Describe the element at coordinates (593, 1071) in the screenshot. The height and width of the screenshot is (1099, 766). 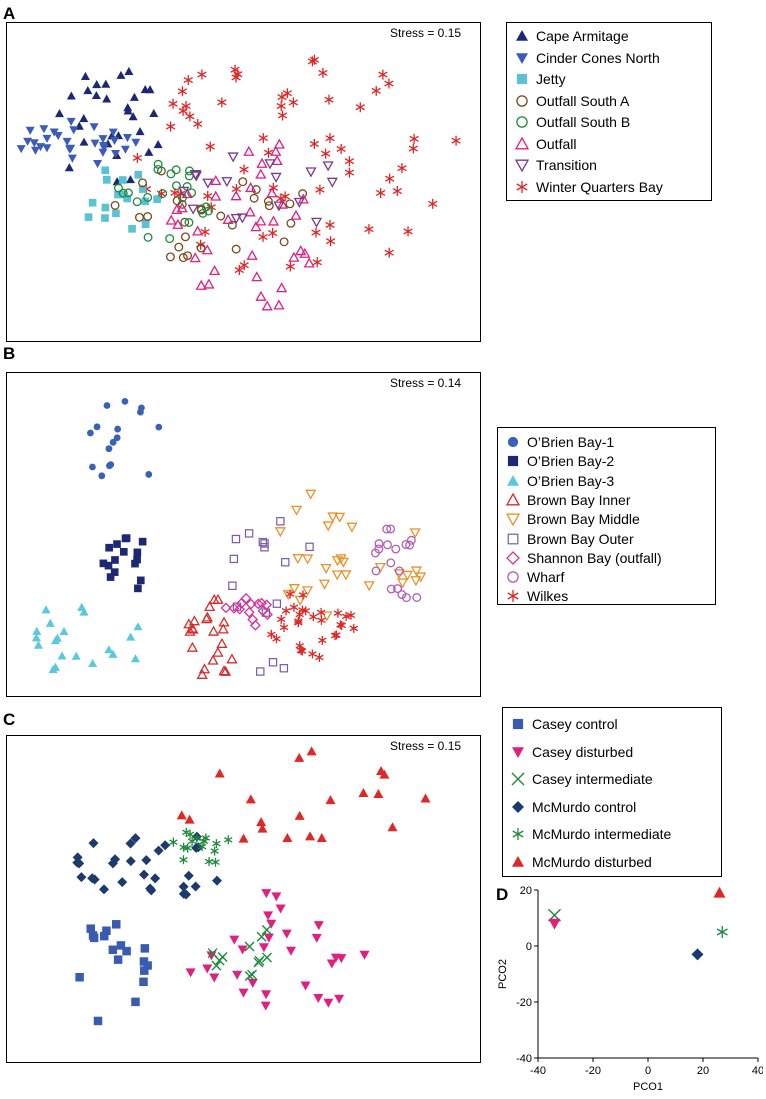
I see `x-tick-label: -20` at that location.